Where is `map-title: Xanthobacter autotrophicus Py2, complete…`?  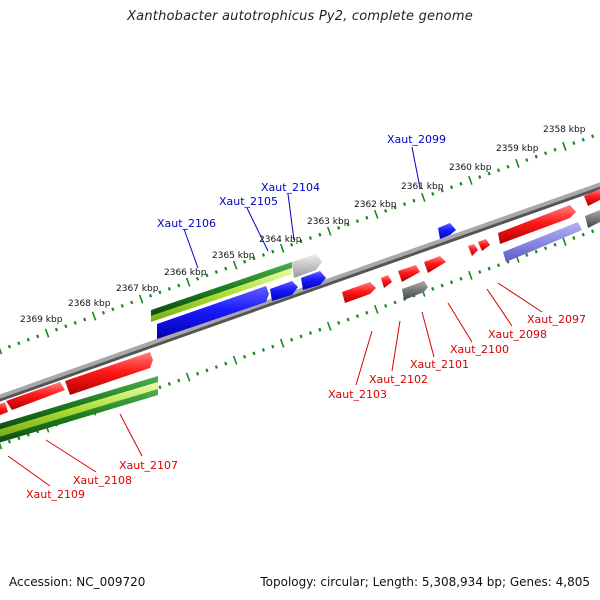
map-title: Xanthobacter autotrophicus Py2, complete… is located at coordinates (300, 16).